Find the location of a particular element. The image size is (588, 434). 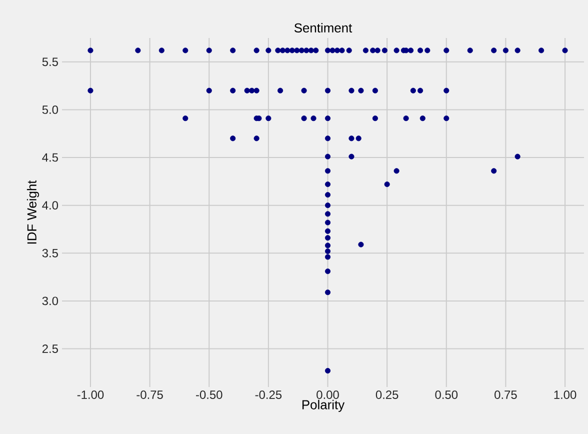

y-tick-label: 4.0 is located at coordinates (50, 205).